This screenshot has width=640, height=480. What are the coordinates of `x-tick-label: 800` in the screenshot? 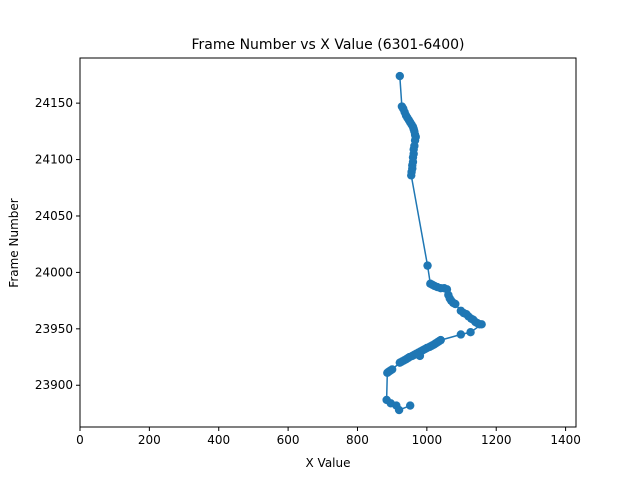 It's located at (357, 440).